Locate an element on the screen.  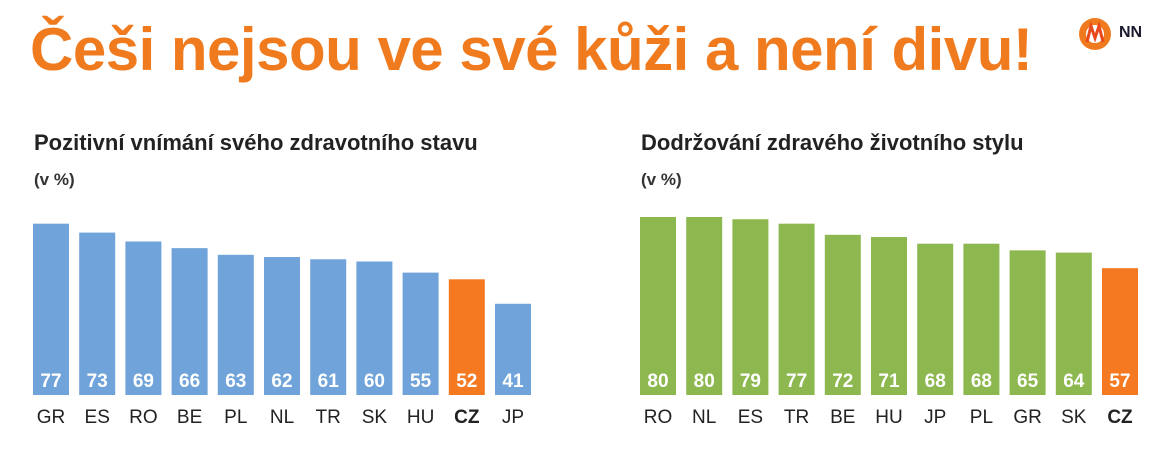
chart-1-bar-pl is located at coordinates (235, 324).